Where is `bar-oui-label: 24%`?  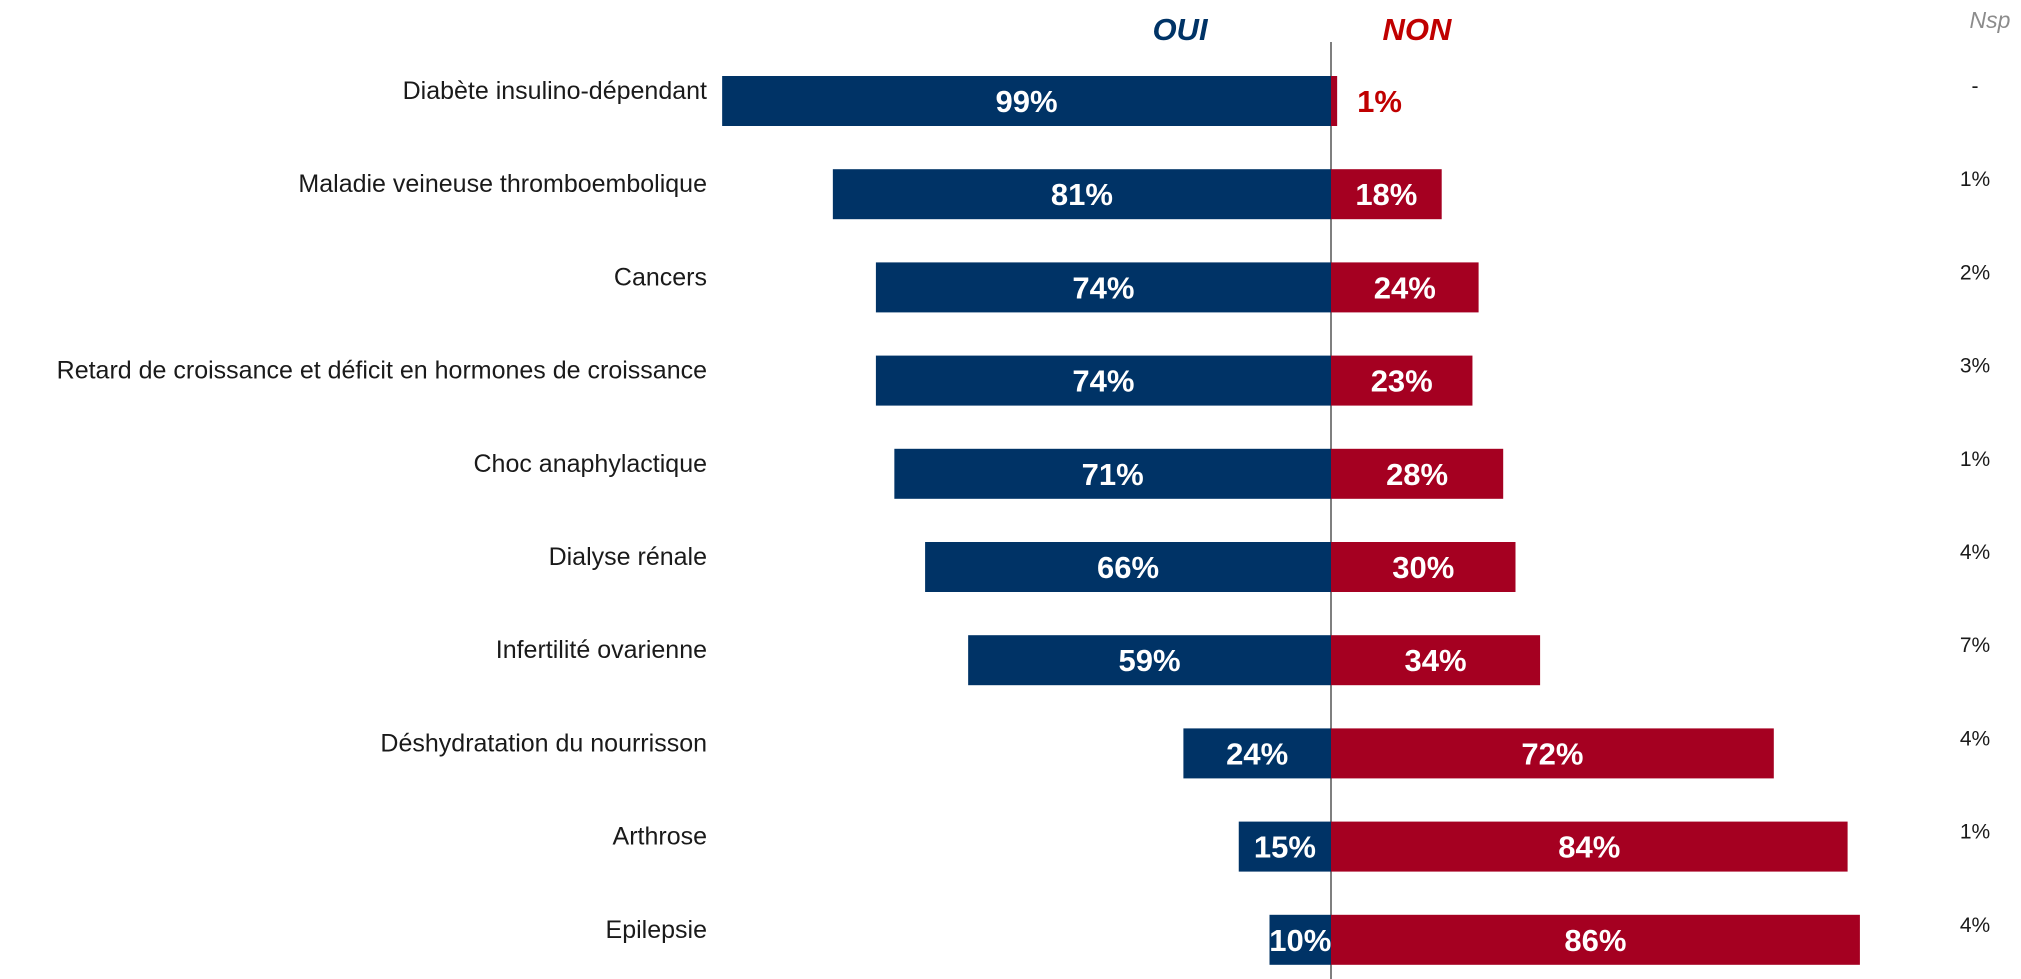
bar-oui-label: 24% is located at coordinates (1257, 753).